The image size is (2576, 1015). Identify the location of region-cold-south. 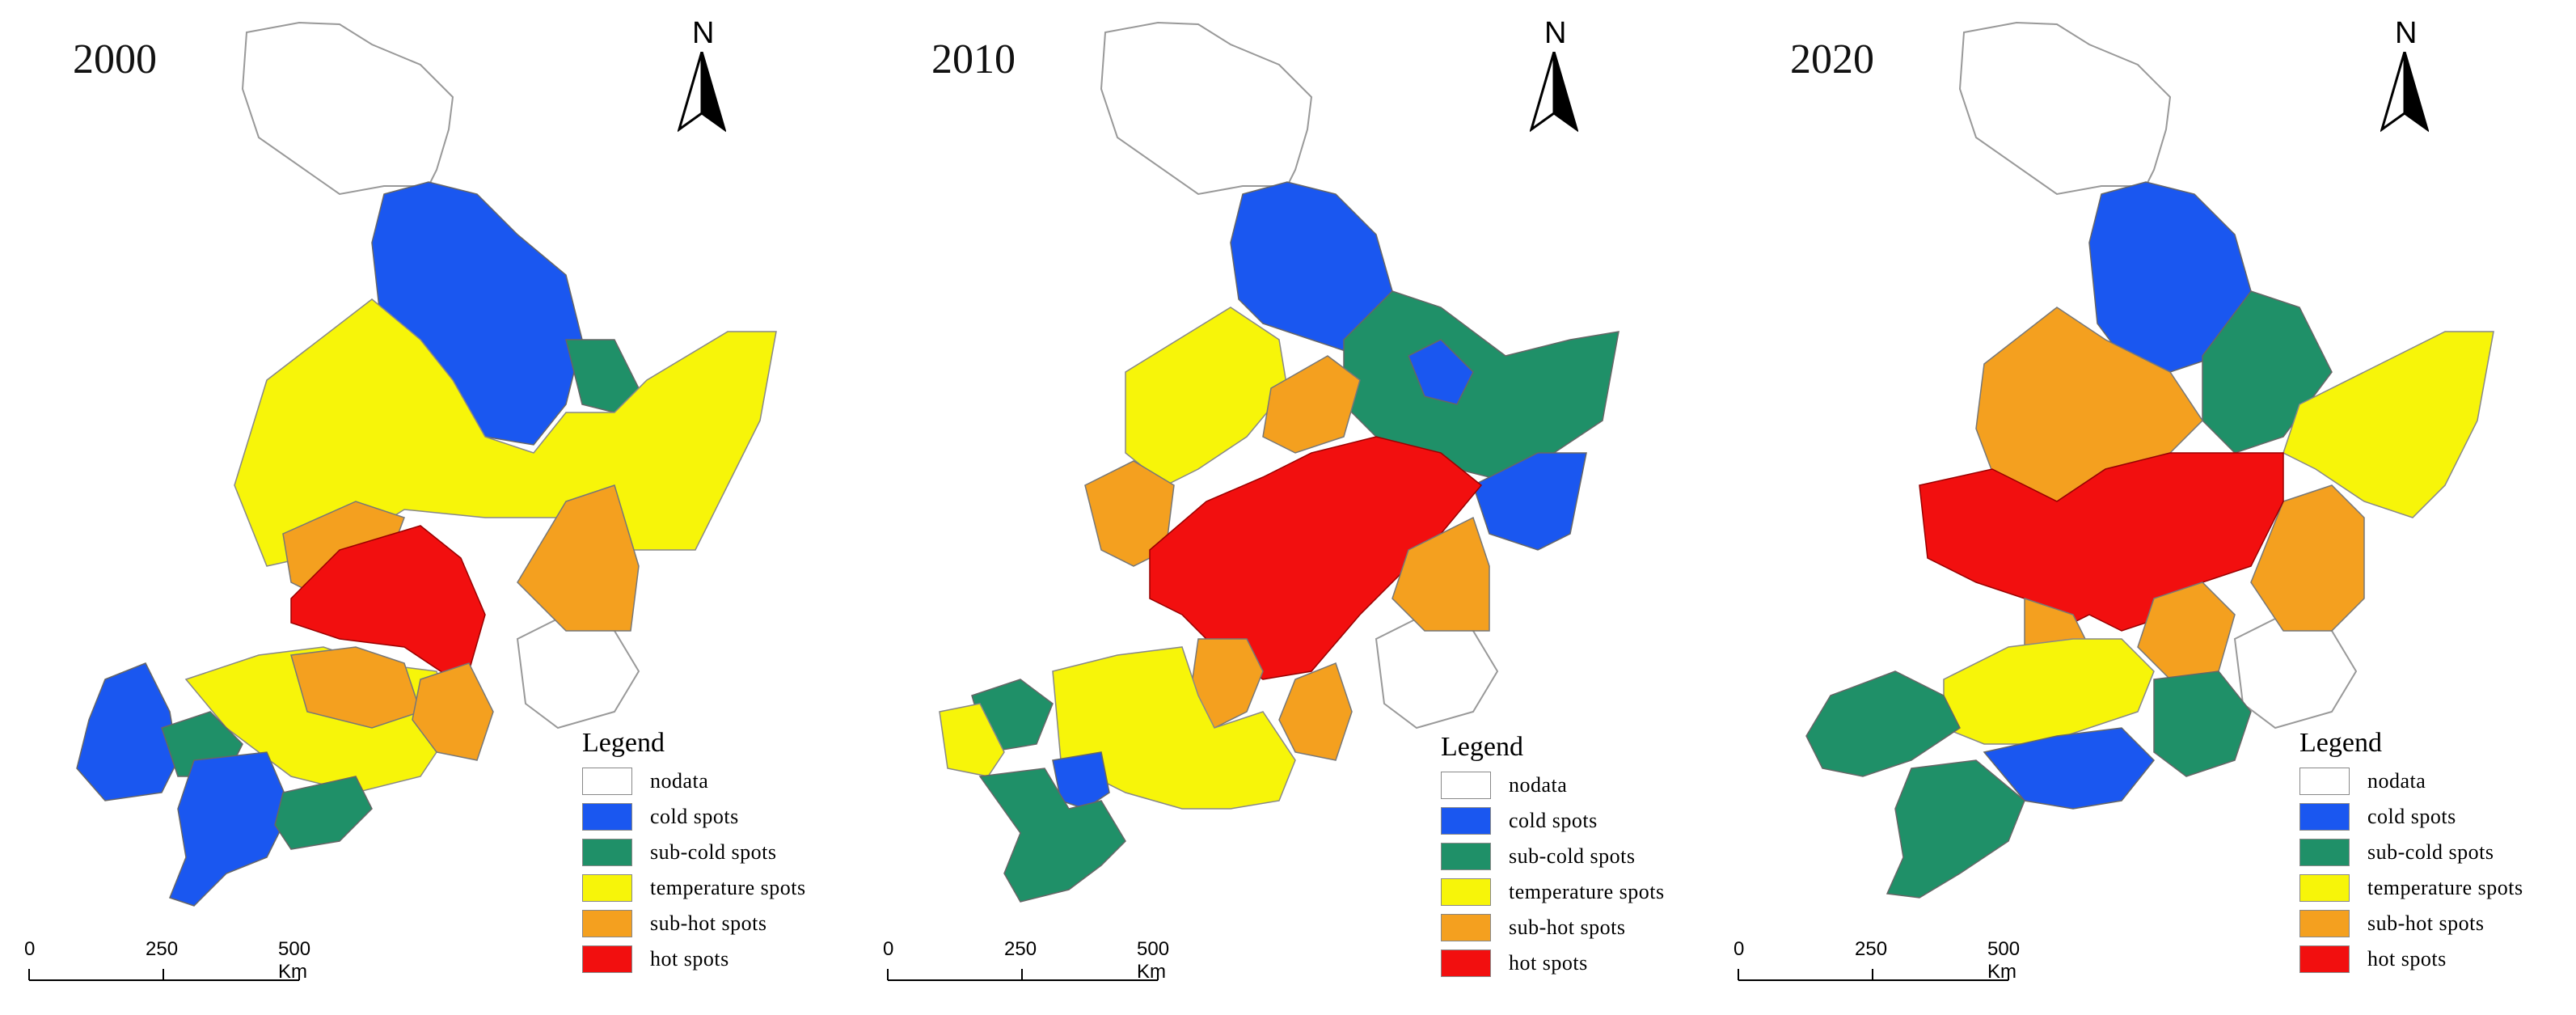
(2069, 768).